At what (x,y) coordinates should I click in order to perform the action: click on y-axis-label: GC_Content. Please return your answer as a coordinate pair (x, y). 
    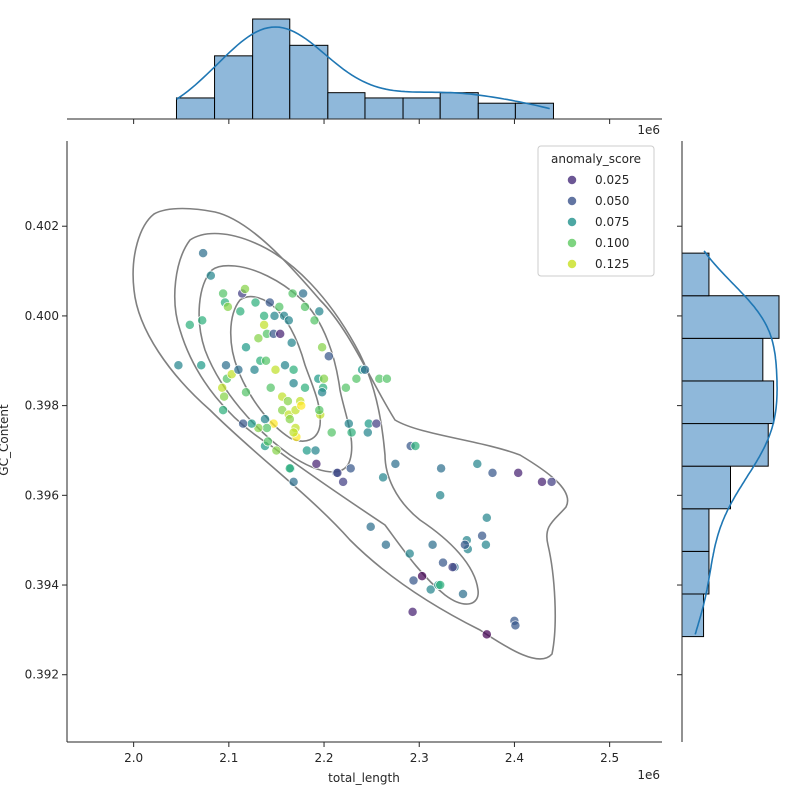
    Looking at the image, I should click on (5, 440).